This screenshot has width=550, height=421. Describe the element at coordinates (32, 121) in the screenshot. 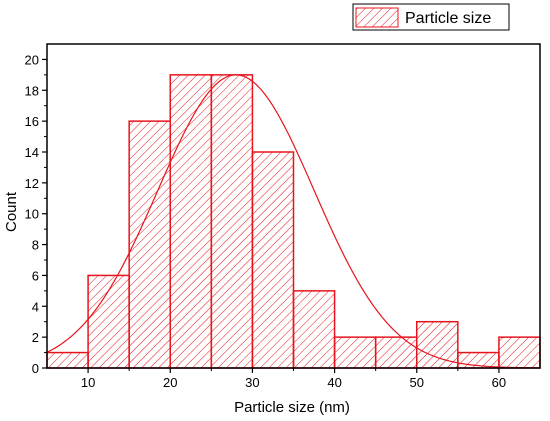

I see `y-tick-label: 16` at that location.